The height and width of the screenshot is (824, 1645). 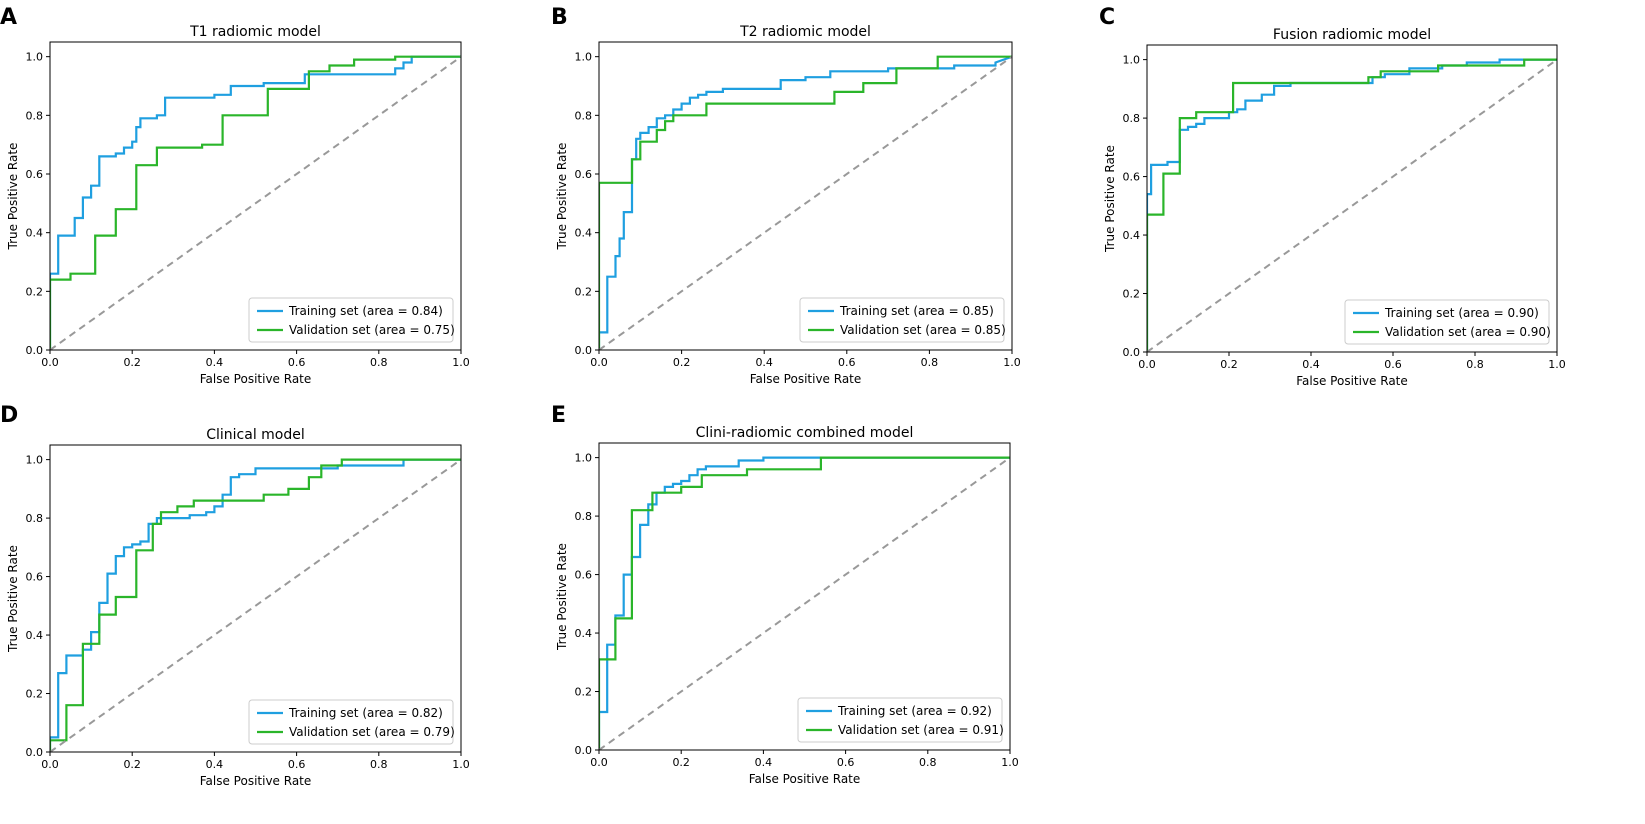 What do you see at coordinates (1352, 35) in the screenshot?
I see `chart-title: Fusion radiomic model` at bounding box center [1352, 35].